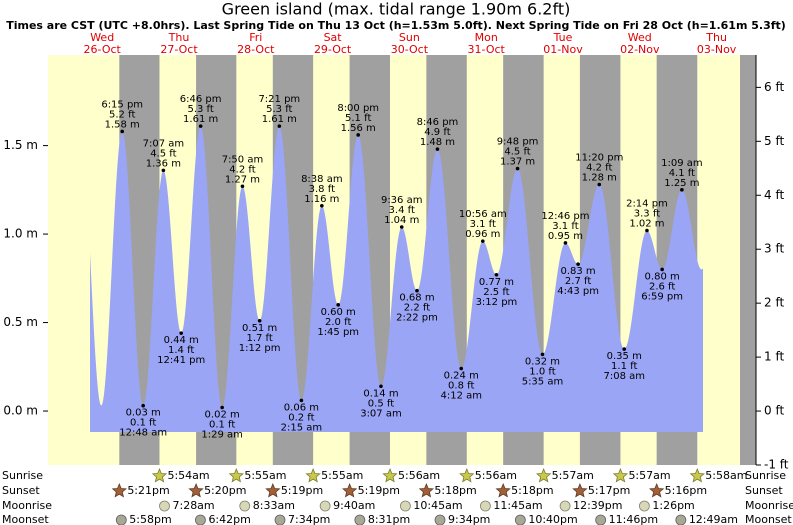  What do you see at coordinates (438, 122) in the screenshot?
I see `tide-label: 8:46 pm` at bounding box center [438, 122].